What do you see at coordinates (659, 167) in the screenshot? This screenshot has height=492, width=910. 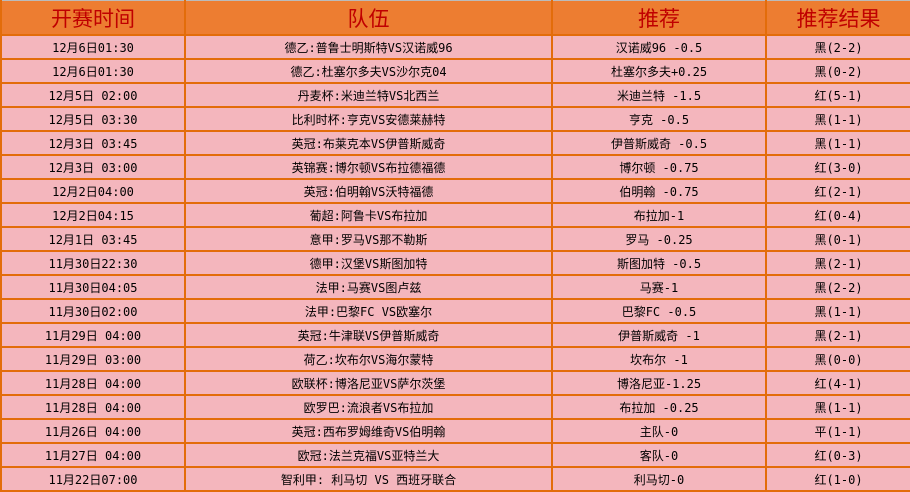 I see `match-pick: 博尔顿 -0.75` at bounding box center [659, 167].